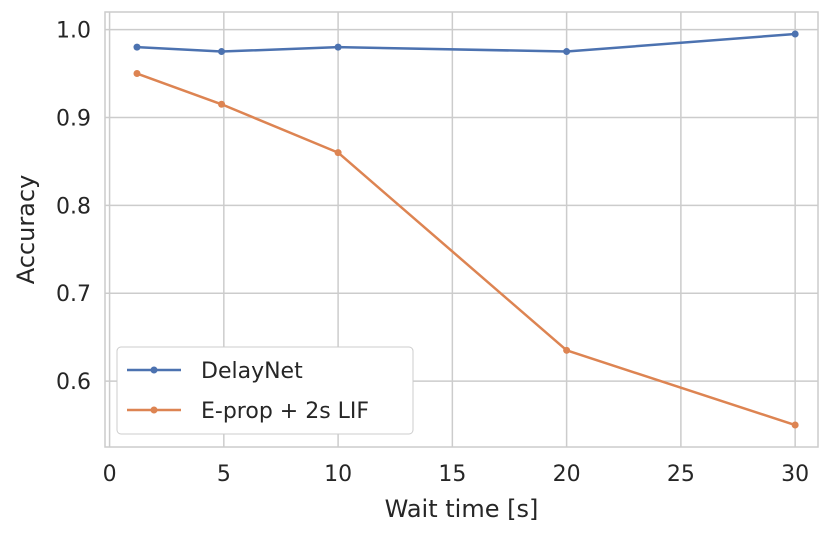 Image resolution: width=830 pixels, height=535 pixels. What do you see at coordinates (73, 206) in the screenshot?
I see `y-tick-label: 0.8` at bounding box center [73, 206].